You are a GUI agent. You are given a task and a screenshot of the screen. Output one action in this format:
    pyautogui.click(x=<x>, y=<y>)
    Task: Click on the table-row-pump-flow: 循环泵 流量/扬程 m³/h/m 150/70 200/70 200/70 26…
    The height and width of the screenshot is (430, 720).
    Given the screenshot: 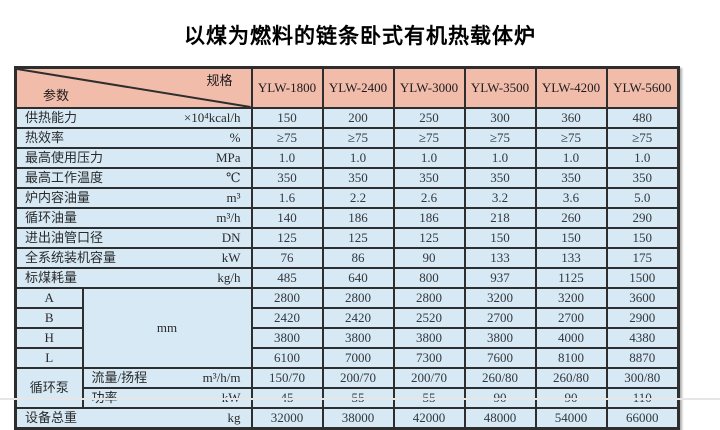 What is the action you would take?
    pyautogui.click(x=347, y=388)
    